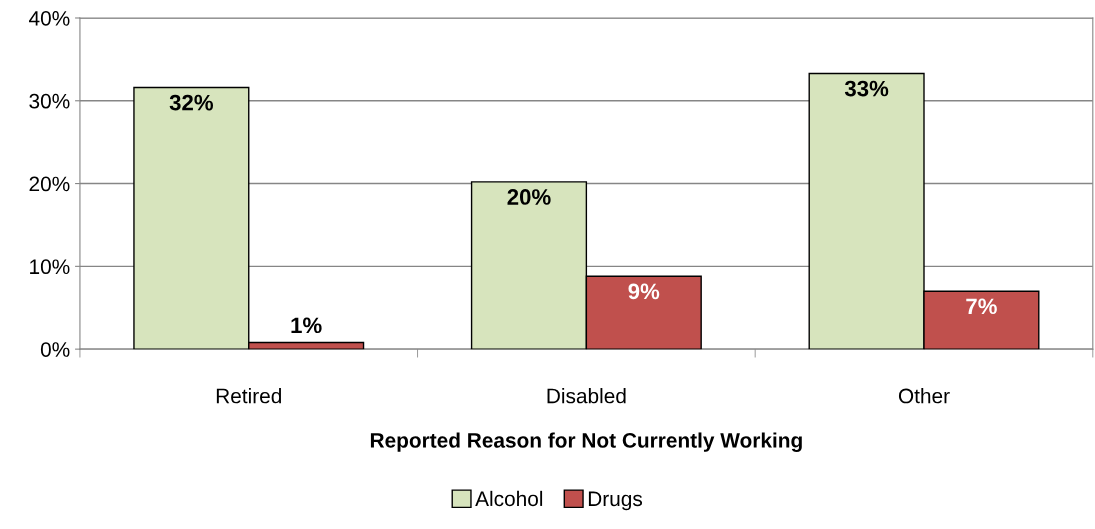 This screenshot has height=529, width=1095. I want to click on x-tick-label: Disabled, so click(586, 396).